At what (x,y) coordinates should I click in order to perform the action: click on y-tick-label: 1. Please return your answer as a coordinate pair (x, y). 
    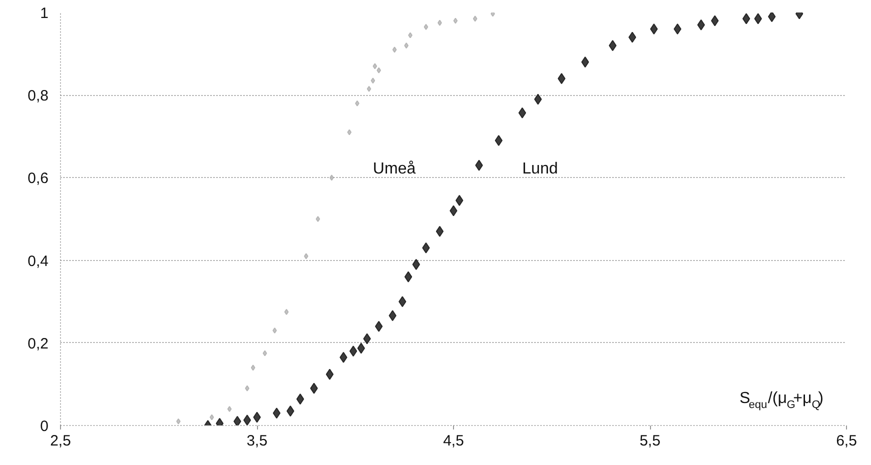
    Looking at the image, I should click on (44, 13).